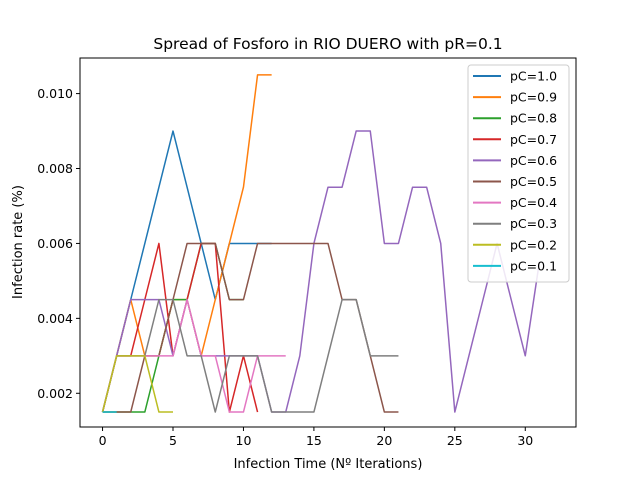  I want to click on legend-label-4: pC=0.6, so click(533, 160).